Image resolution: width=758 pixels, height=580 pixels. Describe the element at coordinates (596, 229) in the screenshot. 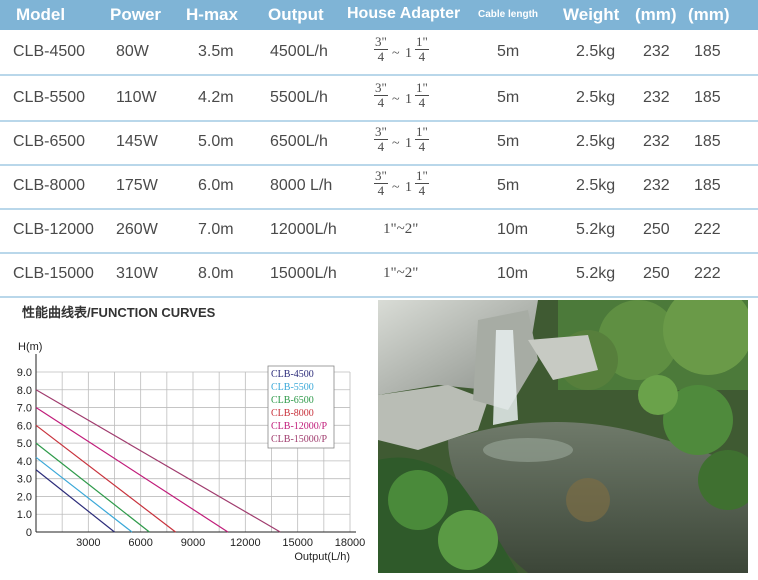

I see `cell-weight: 5.2kg` at that location.